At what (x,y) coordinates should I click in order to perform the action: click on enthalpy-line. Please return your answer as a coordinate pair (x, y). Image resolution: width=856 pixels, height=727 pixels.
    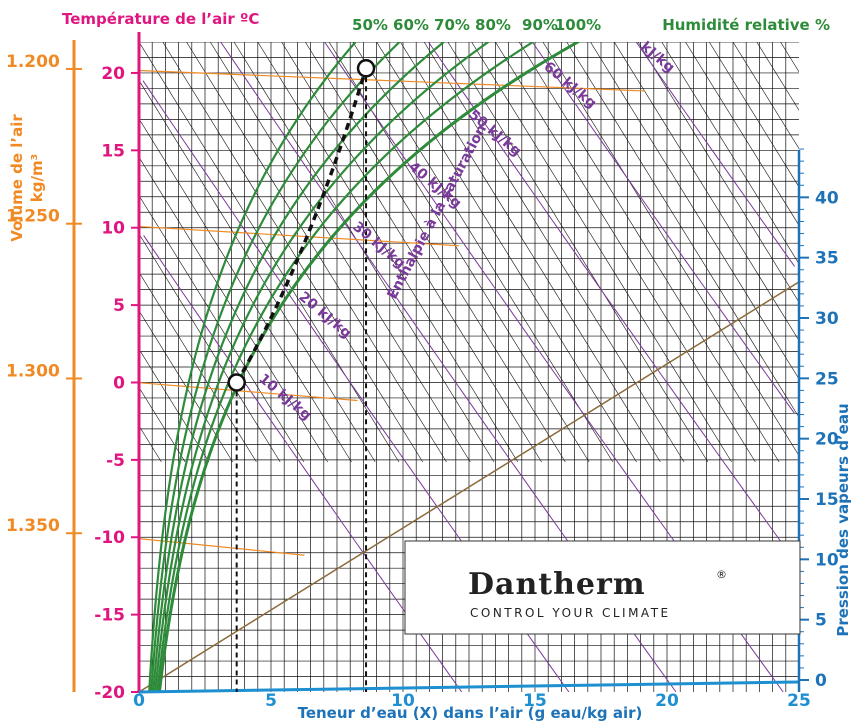
    Looking at the image, I should click on (715, 154).